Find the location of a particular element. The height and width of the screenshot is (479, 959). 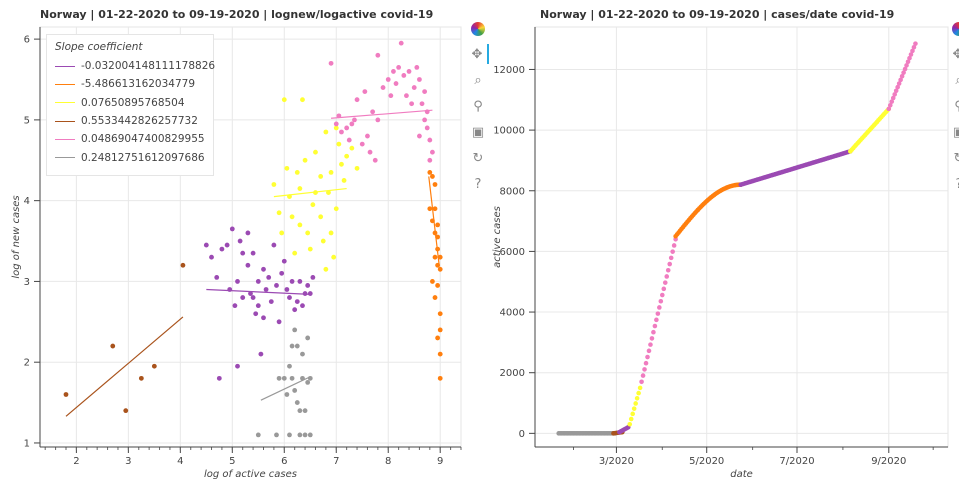

y-tick-label: 6 is located at coordinates (27, 40).